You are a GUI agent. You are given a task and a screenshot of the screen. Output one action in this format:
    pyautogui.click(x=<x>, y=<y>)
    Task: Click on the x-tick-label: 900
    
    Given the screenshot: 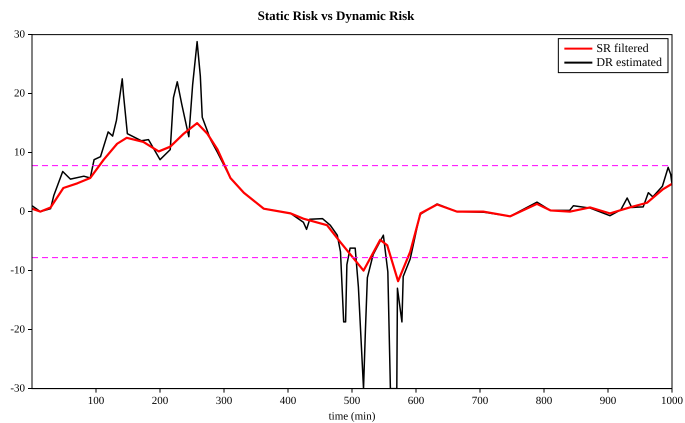 What is the action you would take?
    pyautogui.click(x=608, y=401)
    